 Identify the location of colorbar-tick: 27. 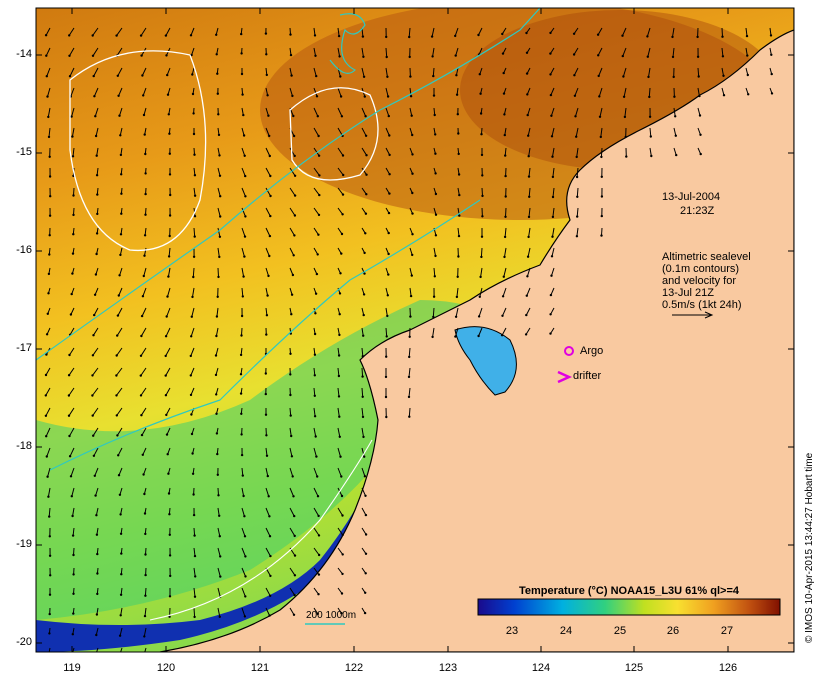
(727, 631).